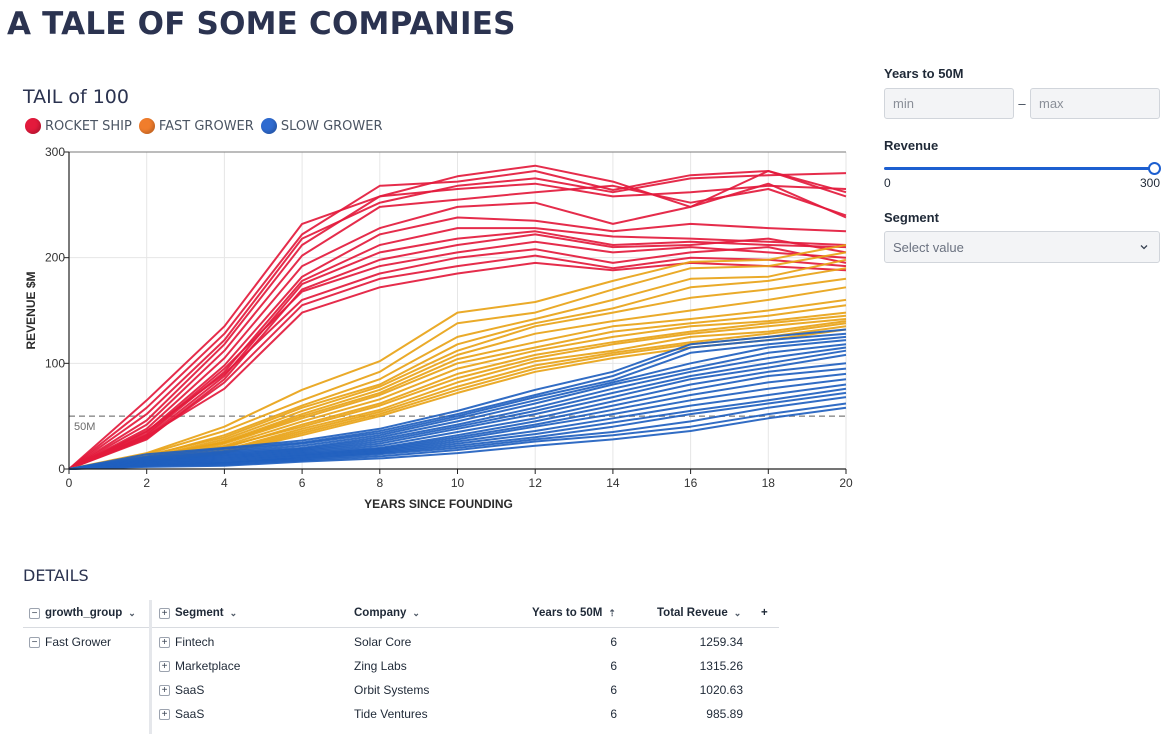 This screenshot has width=1176, height=734. What do you see at coordinates (150, 667) in the screenshot?
I see `group-column-divider` at bounding box center [150, 667].